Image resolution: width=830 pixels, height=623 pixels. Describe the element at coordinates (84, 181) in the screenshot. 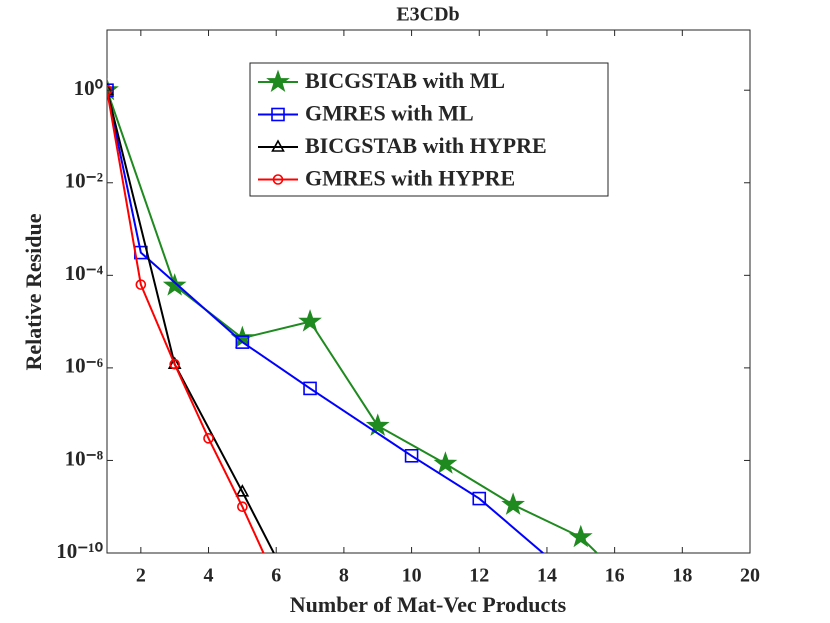

I see `y-tick-label: 10⁻²` at that location.